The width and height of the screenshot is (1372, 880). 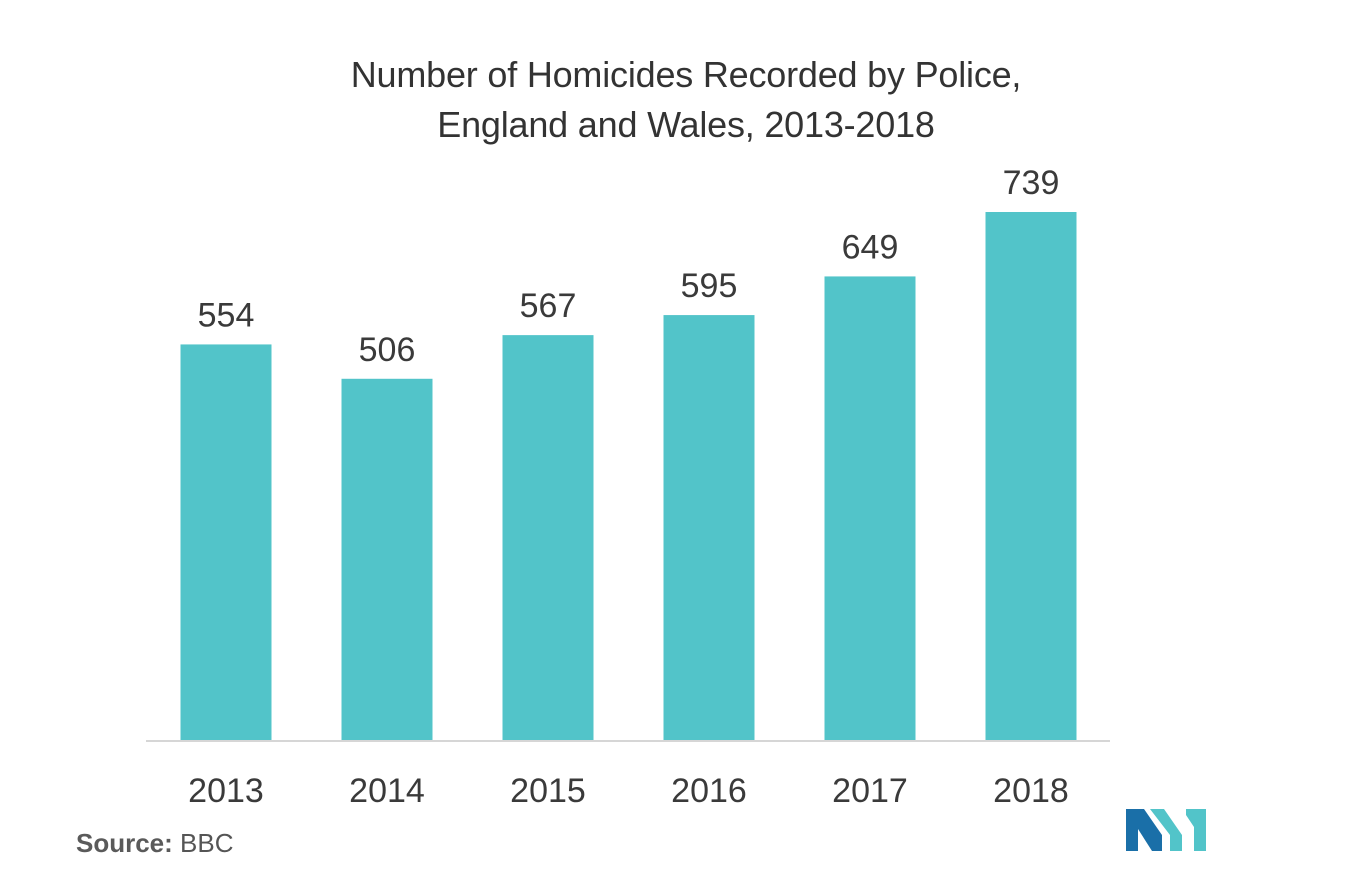 I want to click on x-tick-label-2016: 2016, so click(x=709, y=791).